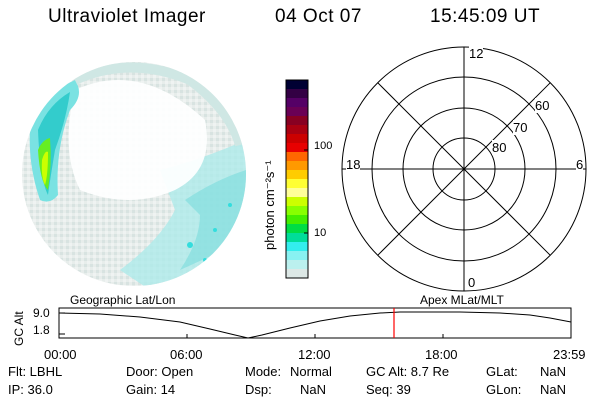 The height and width of the screenshot is (400, 600). I want to click on mode-label: Mode:, so click(263, 371).